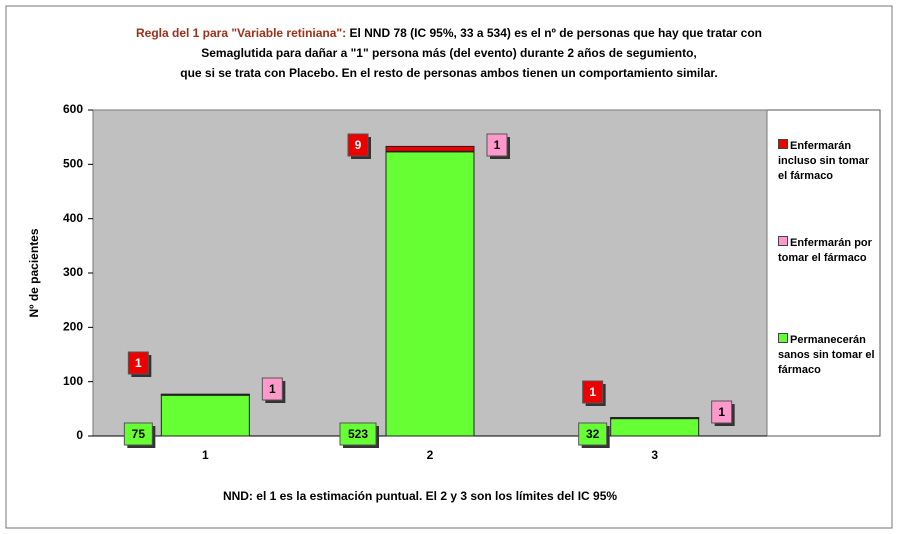  I want to click on legend-entry: Enfermarán por tomar el fármaco, so click(827, 251).